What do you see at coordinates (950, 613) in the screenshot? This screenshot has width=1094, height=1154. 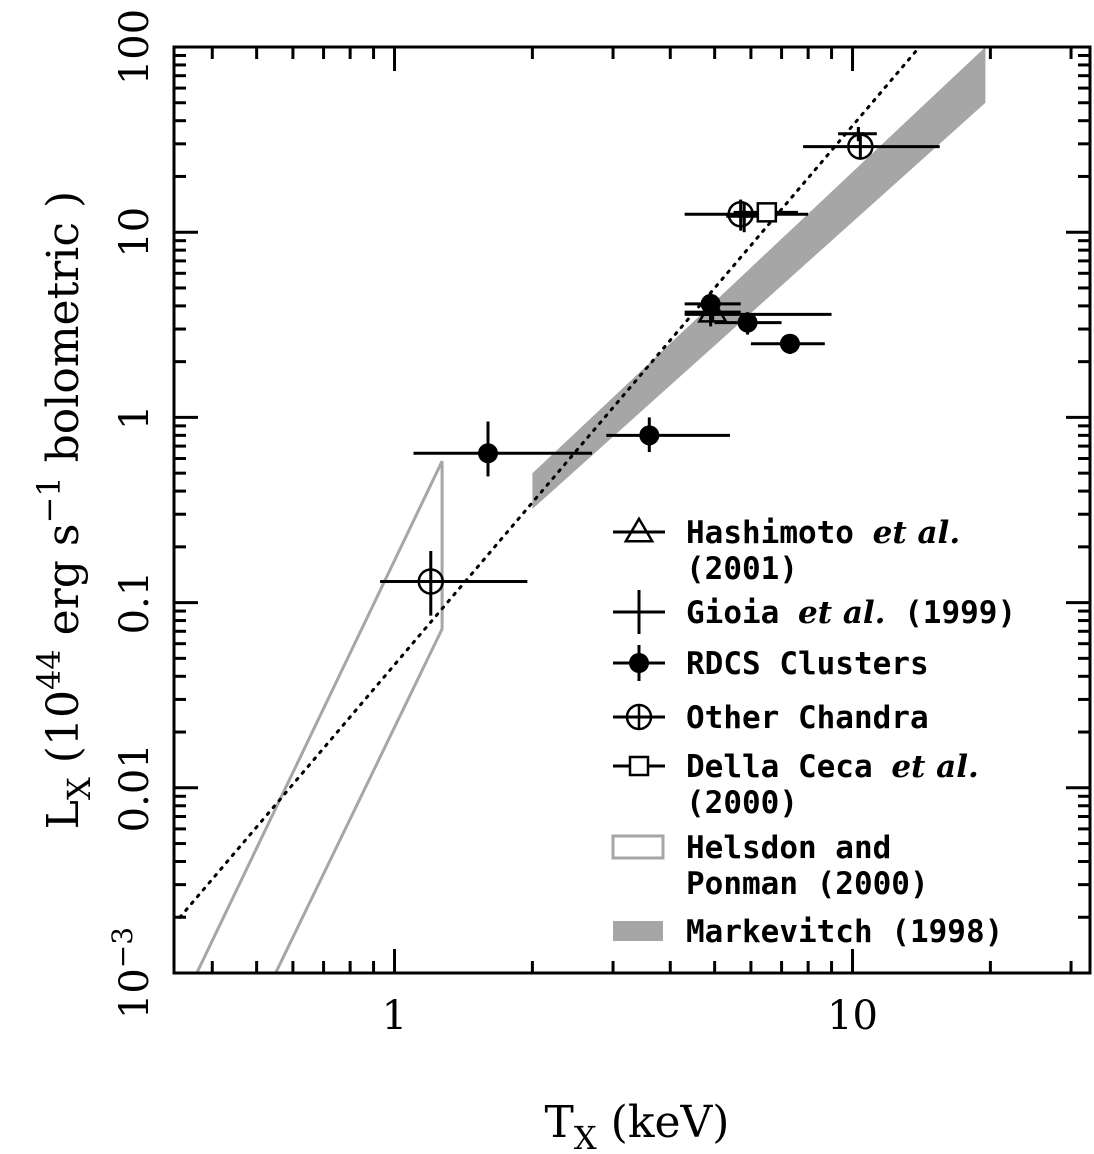 I see `legend-label-part: (1999)` at bounding box center [950, 613].